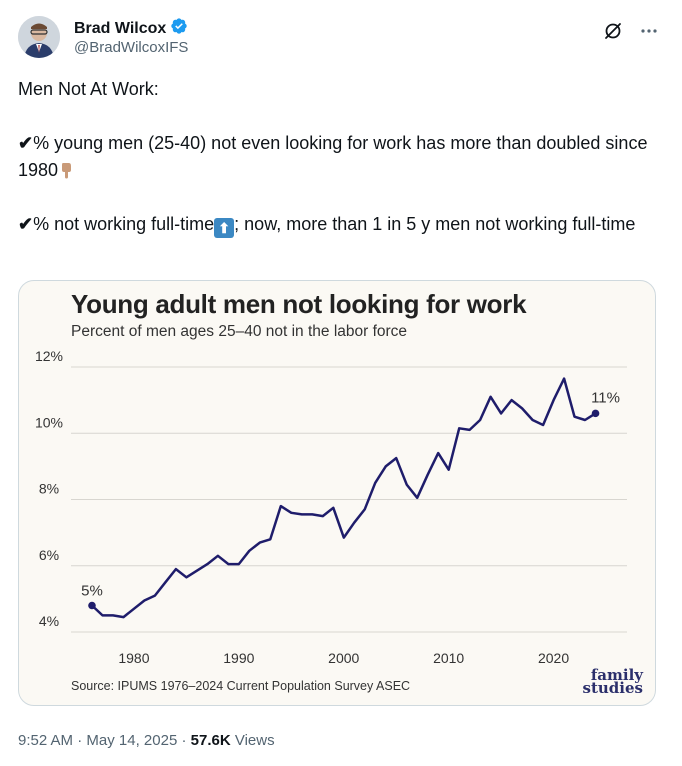  I want to click on y-tick-label: 4%, so click(49, 621).